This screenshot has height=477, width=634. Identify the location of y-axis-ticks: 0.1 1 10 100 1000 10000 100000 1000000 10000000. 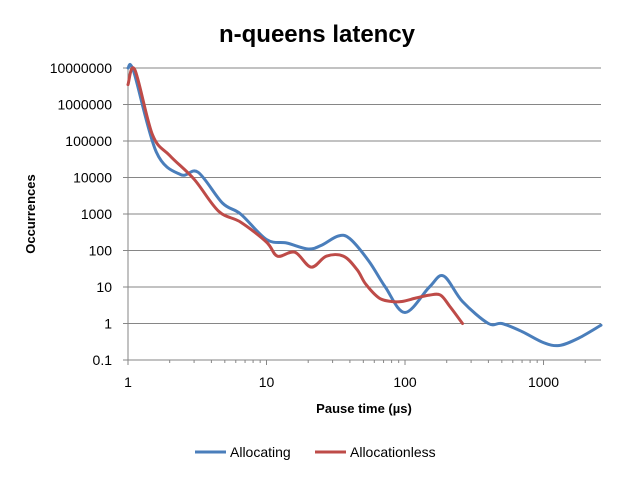
(89, 214).